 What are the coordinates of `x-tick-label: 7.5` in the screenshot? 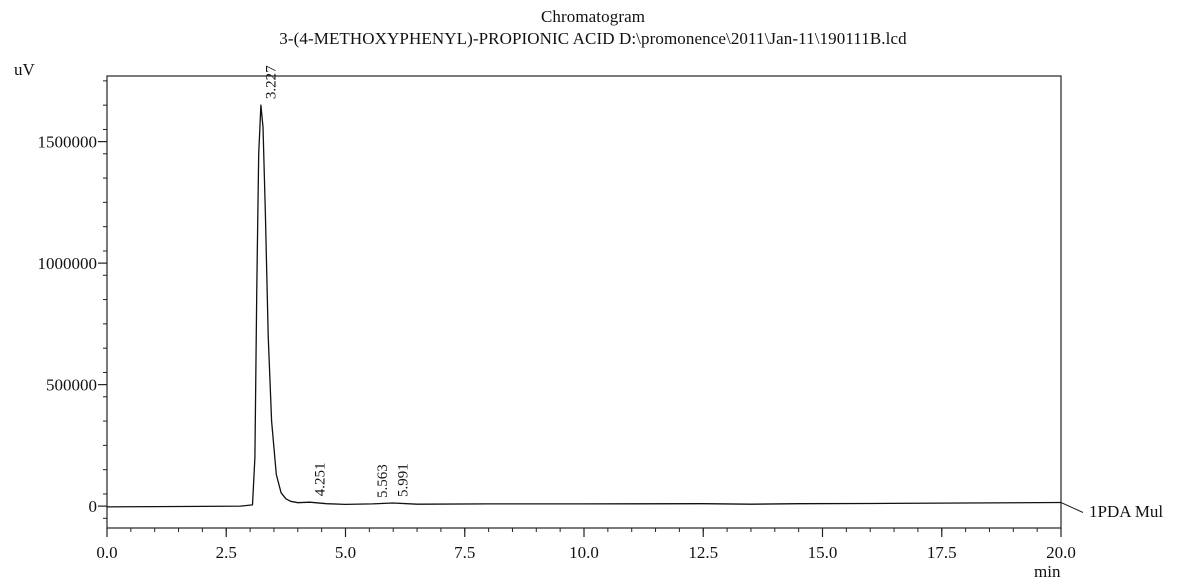 It's located at (464, 552).